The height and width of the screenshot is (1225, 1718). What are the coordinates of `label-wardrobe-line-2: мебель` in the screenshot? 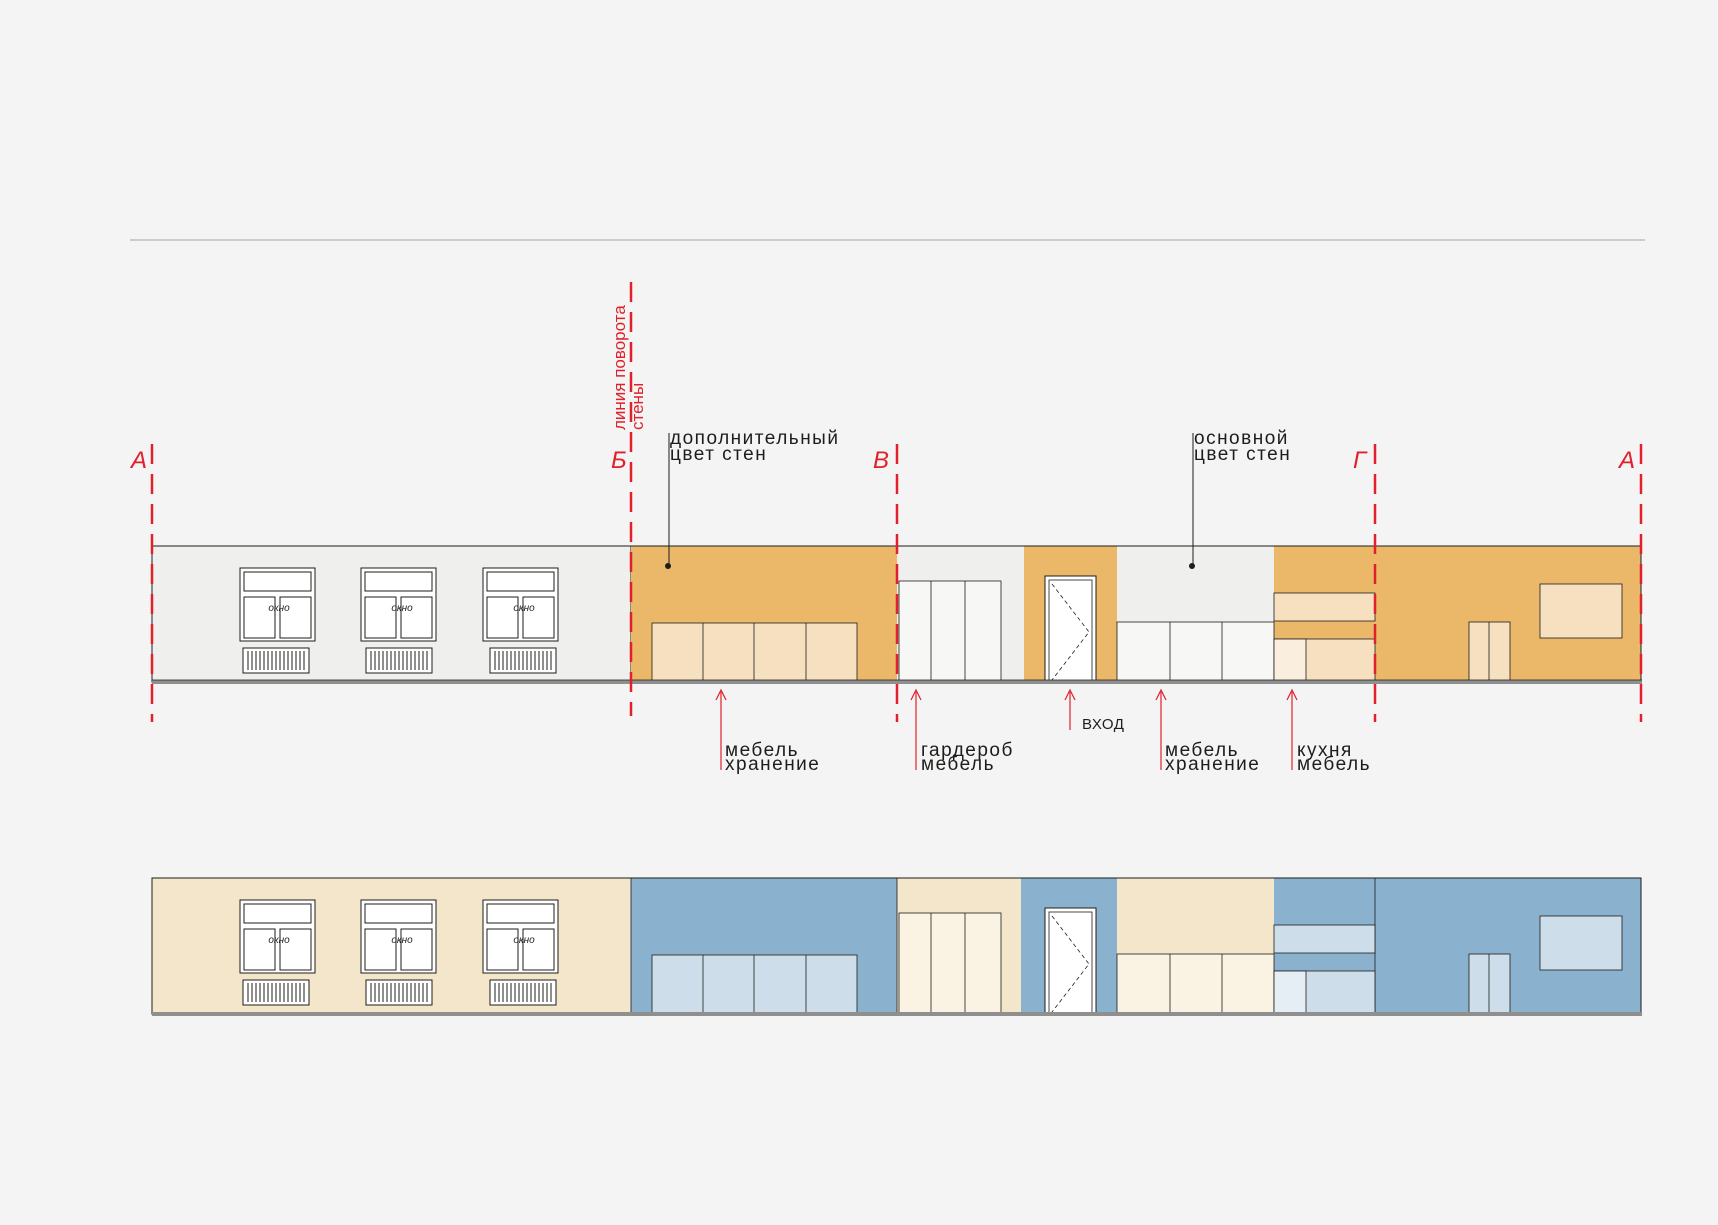 It's located at (958, 764).